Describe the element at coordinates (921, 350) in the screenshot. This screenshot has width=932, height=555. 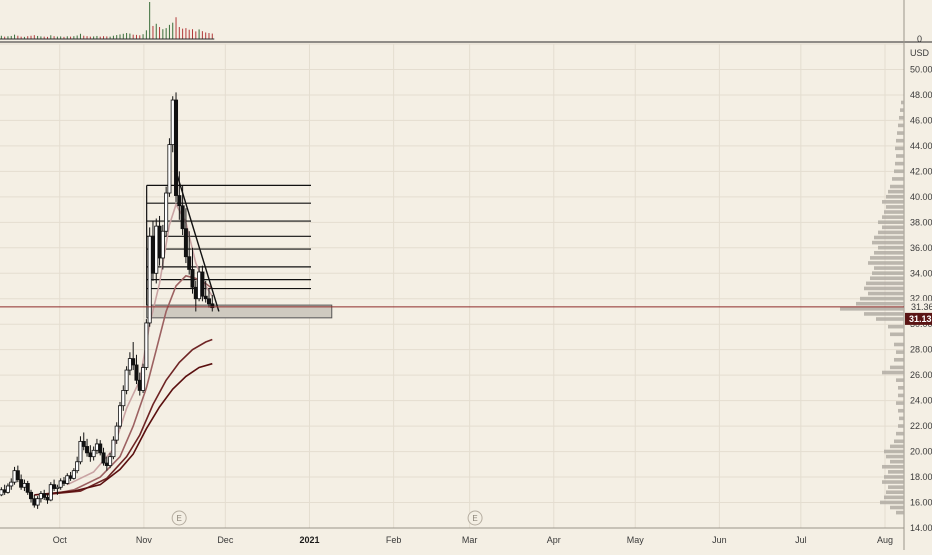
I see `price-tick-label: 28.00` at that location.